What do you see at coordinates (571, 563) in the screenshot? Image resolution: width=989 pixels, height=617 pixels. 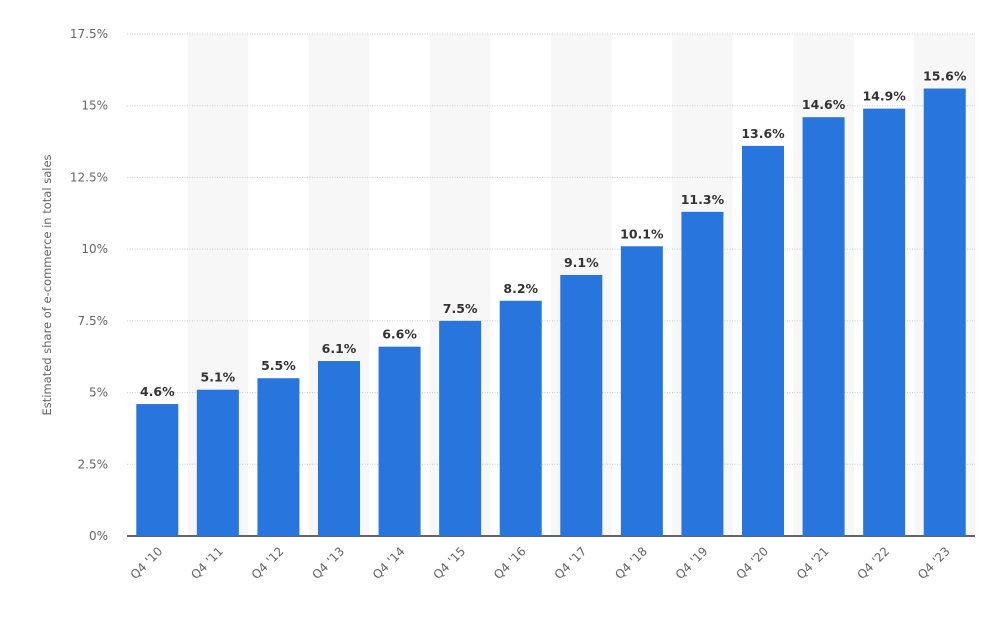 I see `x-tick-label: Q4 '17` at bounding box center [571, 563].